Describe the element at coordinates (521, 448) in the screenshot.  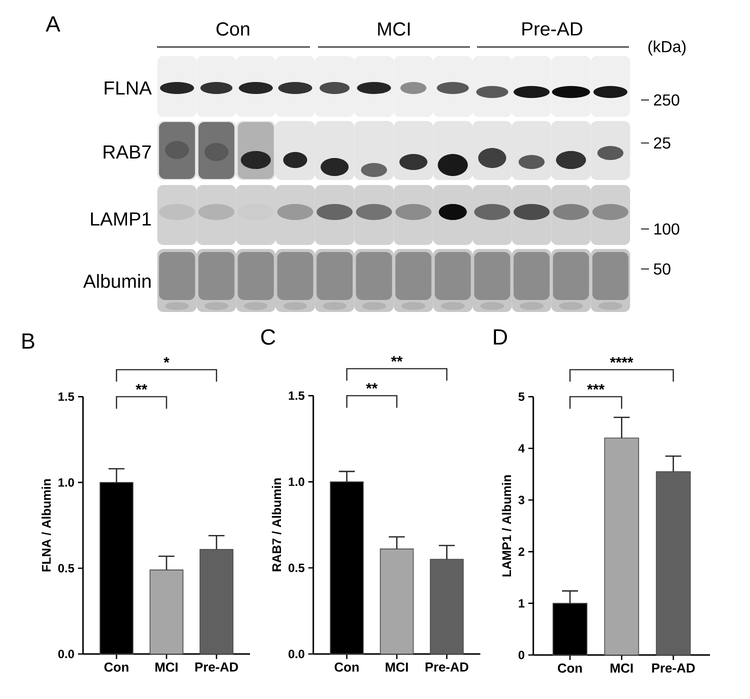
I see `y-tick-label: 4` at that location.